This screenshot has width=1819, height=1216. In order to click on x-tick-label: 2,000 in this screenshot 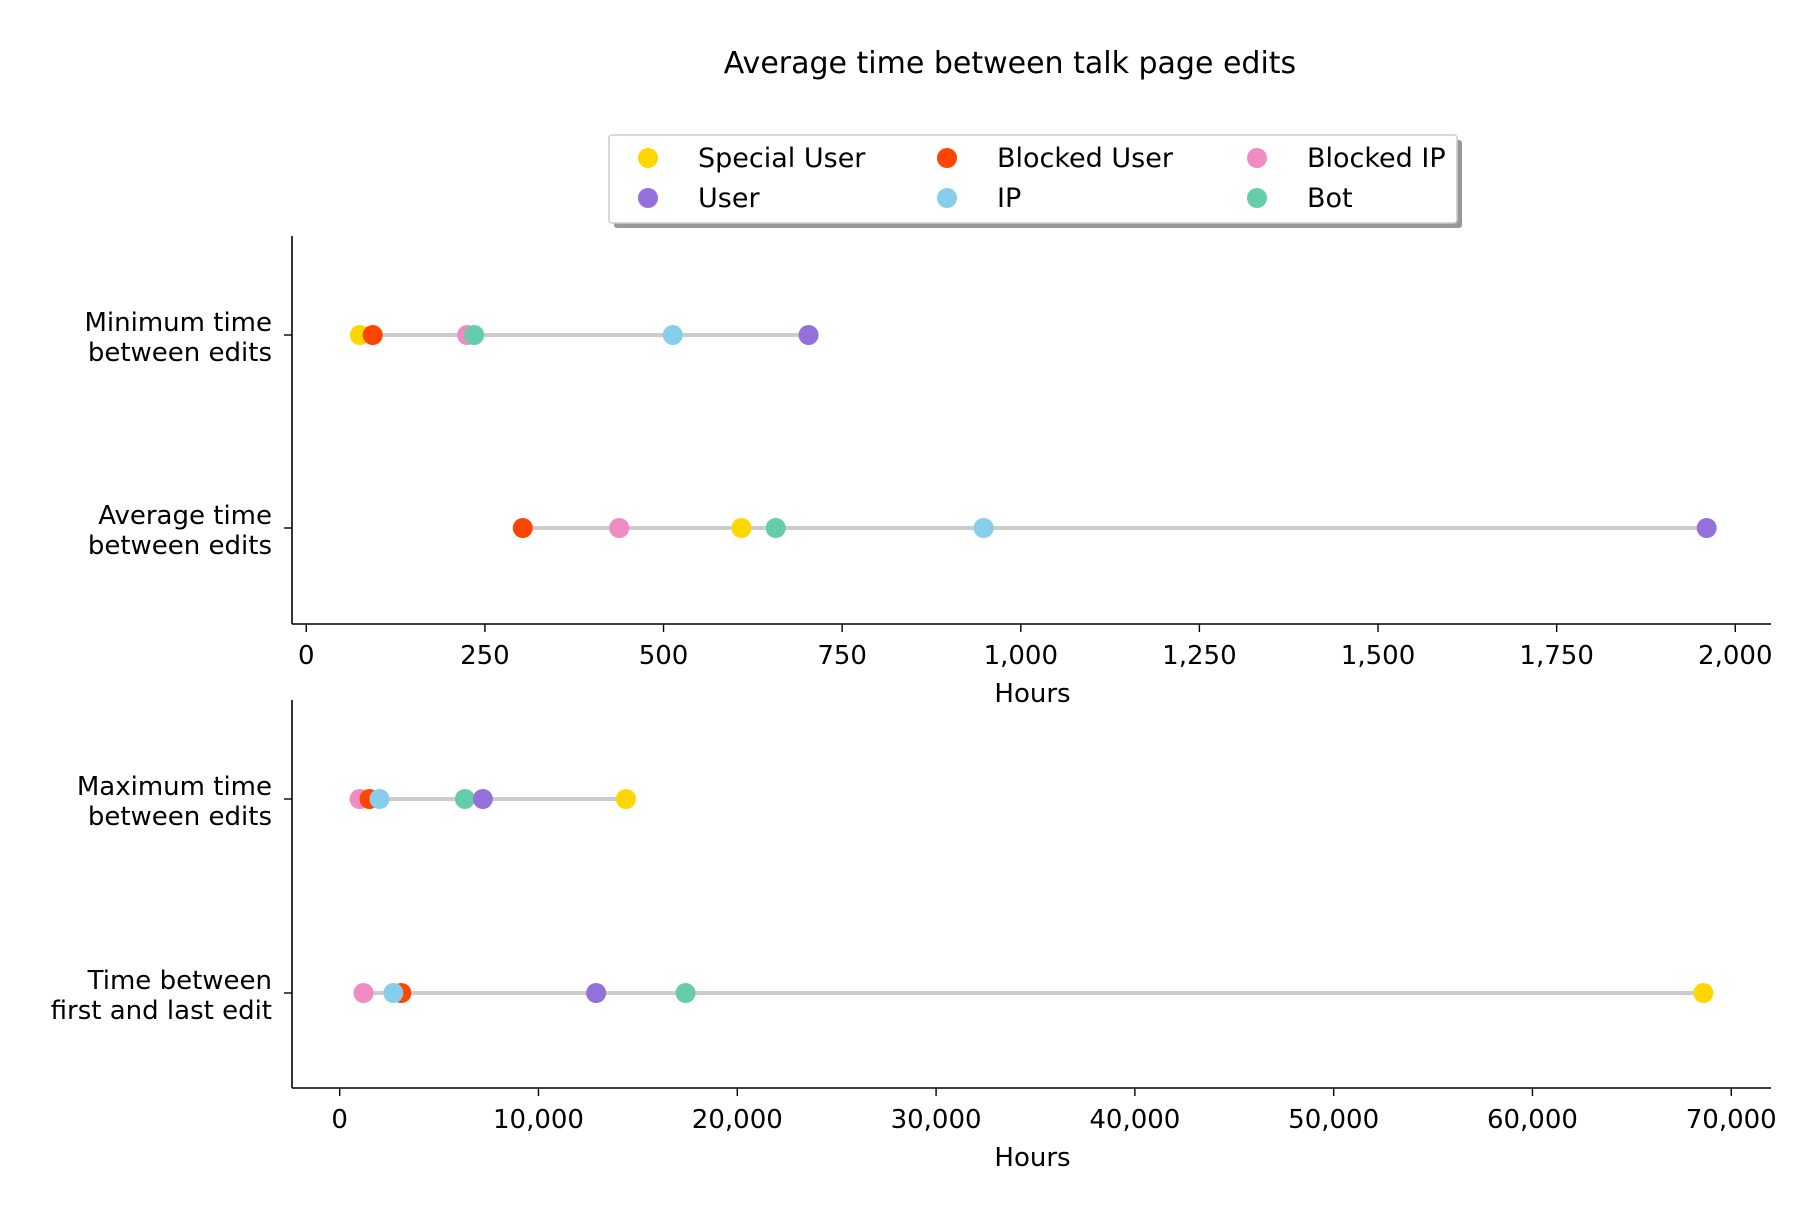, I will do `click(1735, 656)`.